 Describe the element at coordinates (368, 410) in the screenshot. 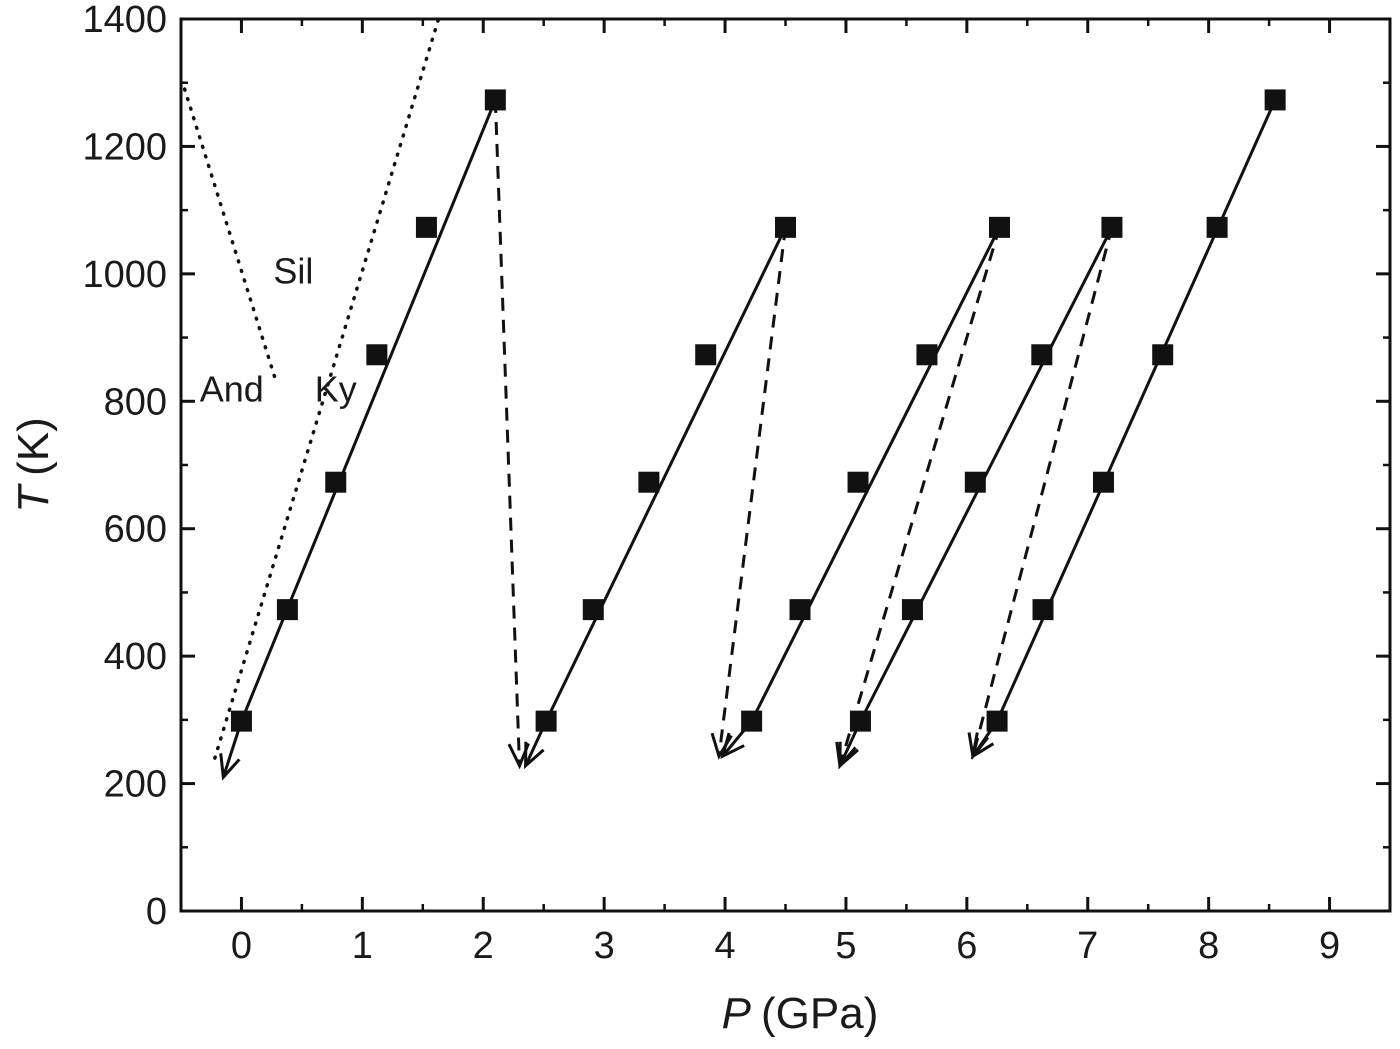

I see `series-1-fit-line` at that location.